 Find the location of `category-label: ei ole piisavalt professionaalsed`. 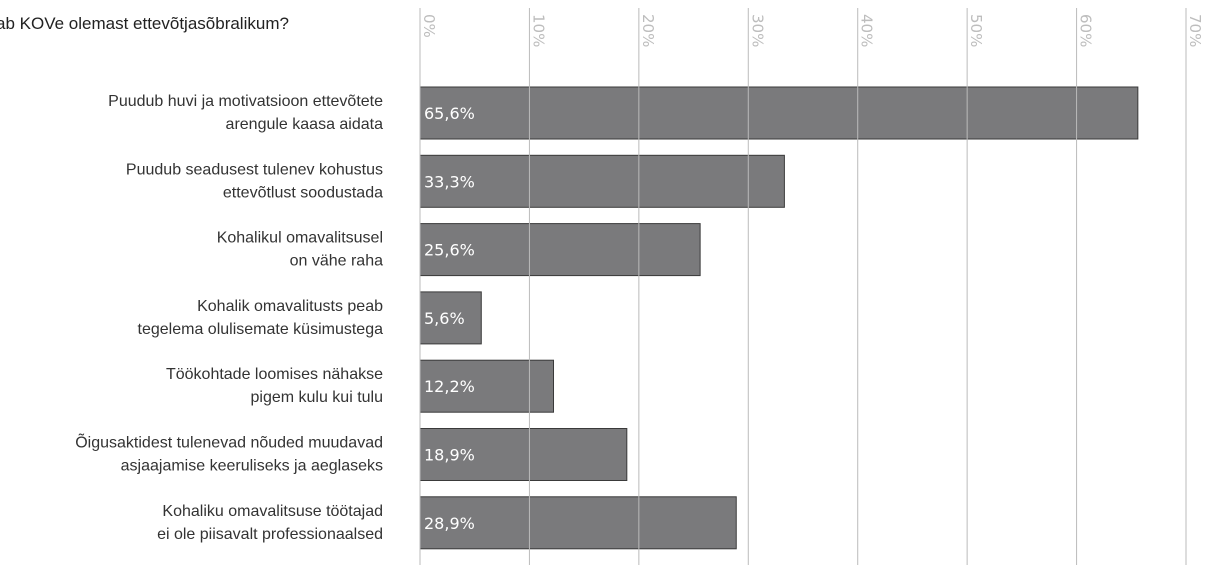

category-label: ei ole piisavalt professionaalsed is located at coordinates (270, 534).